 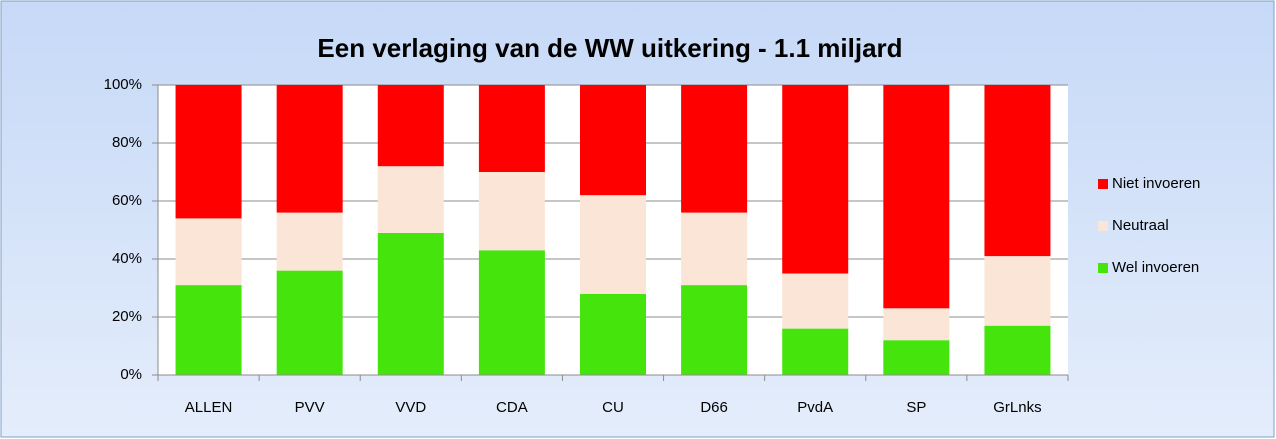 What do you see at coordinates (131, 374) in the screenshot?
I see `y-tick-label: 0%` at bounding box center [131, 374].